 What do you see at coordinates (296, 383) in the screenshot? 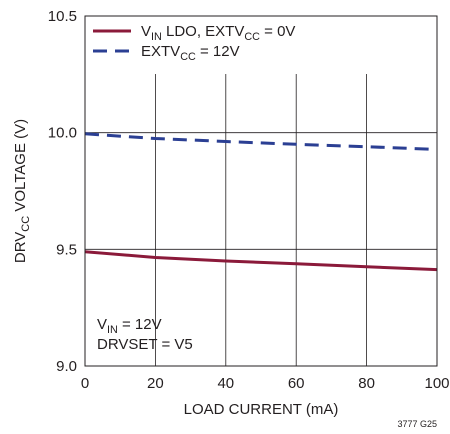
I see `x-tick-label: 60` at bounding box center [296, 383].